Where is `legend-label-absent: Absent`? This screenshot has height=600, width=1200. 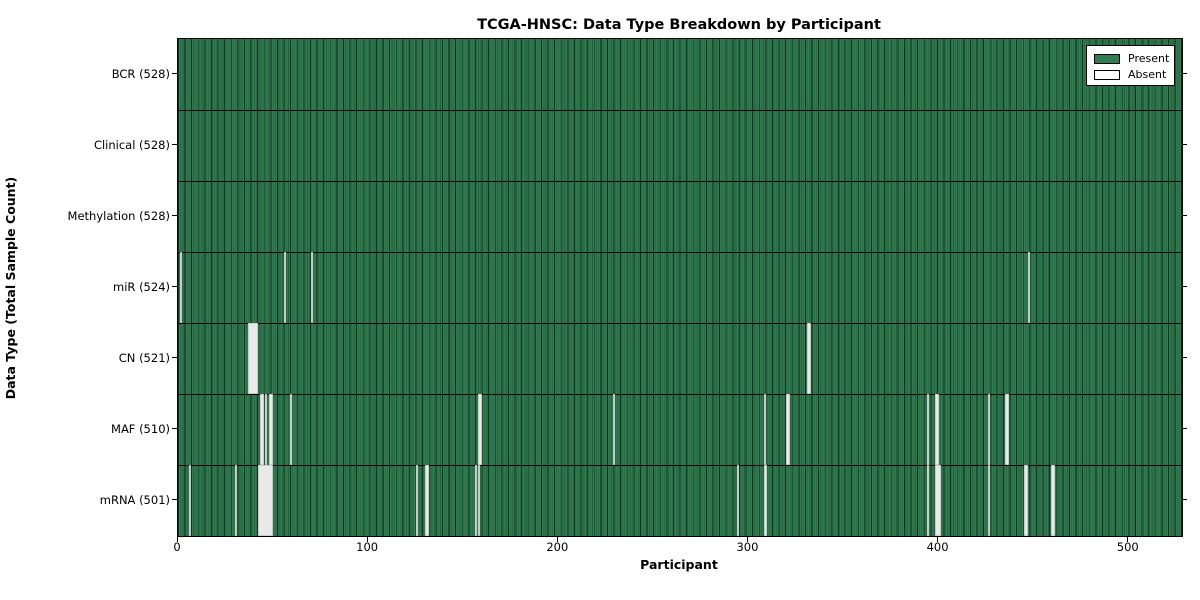 legend-label-absent: Absent is located at coordinates (1147, 74).